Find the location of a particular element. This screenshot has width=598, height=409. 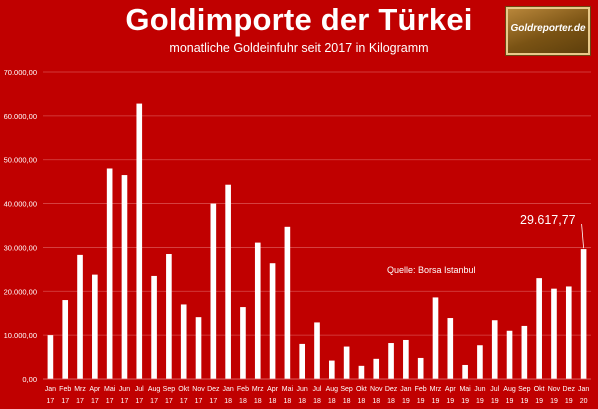

y-tick-label: 60.000,00 is located at coordinates (20, 116).